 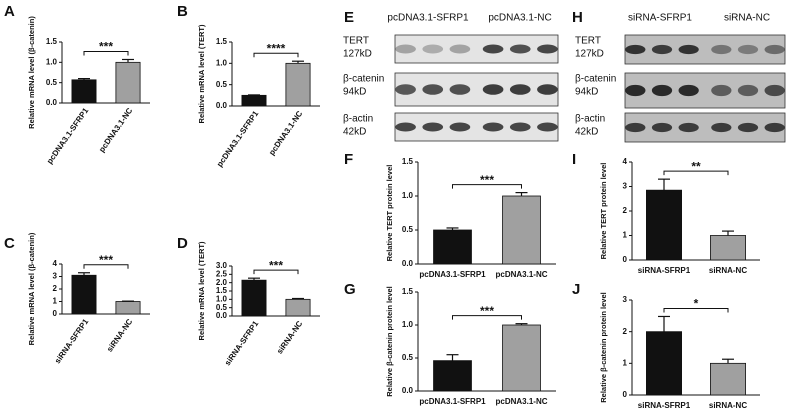 What do you see at coordinates (577, 17) in the screenshot?
I see `panel-letter: H` at bounding box center [577, 17].